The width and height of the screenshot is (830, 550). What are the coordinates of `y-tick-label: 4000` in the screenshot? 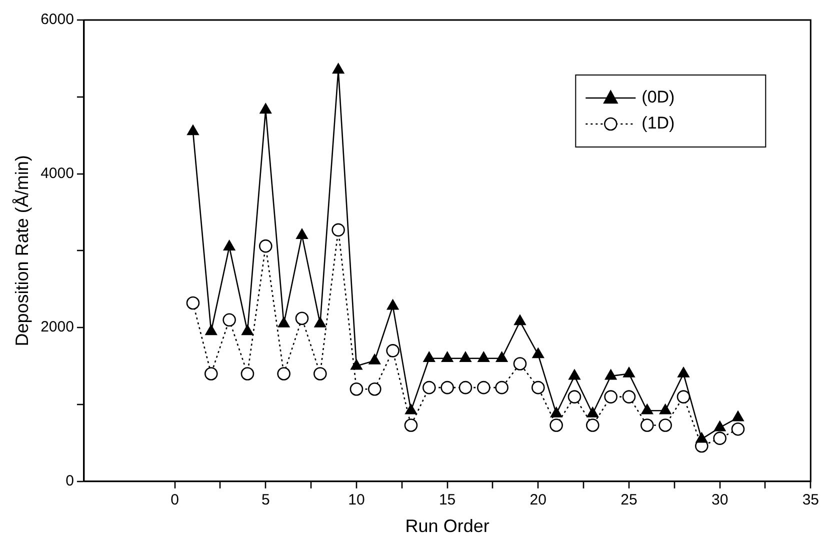 It's located at (57, 173).